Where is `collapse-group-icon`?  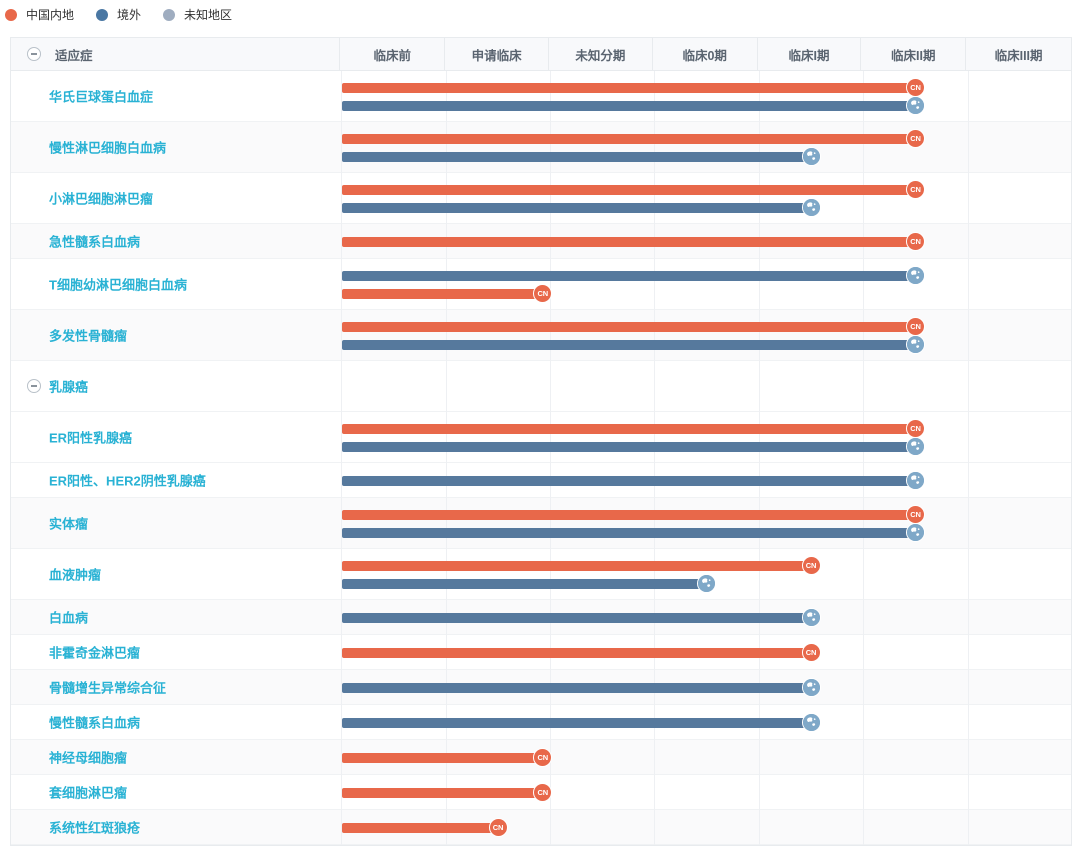
collapse-group-icon is located at coordinates (34, 386).